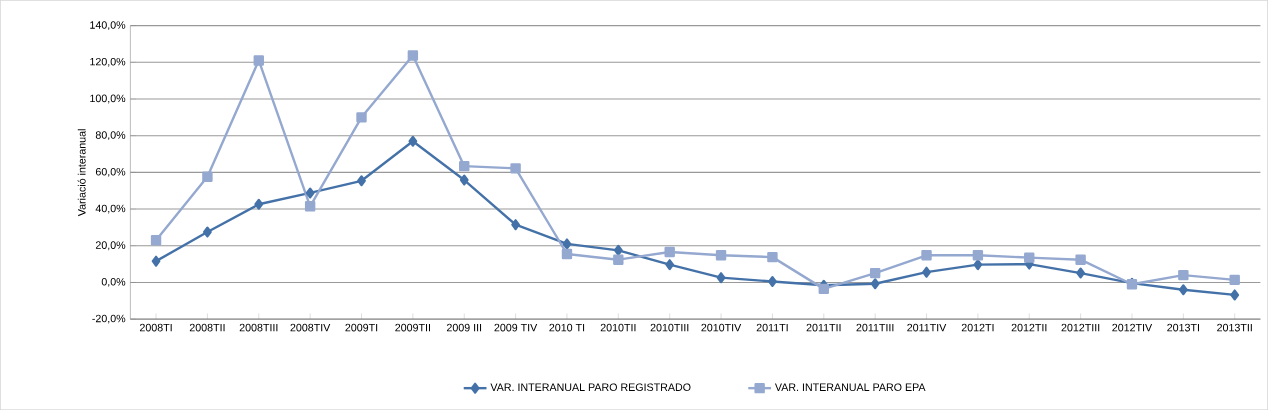 The image size is (1268, 410). I want to click on x-tick-label: 2011TIV, so click(927, 327).